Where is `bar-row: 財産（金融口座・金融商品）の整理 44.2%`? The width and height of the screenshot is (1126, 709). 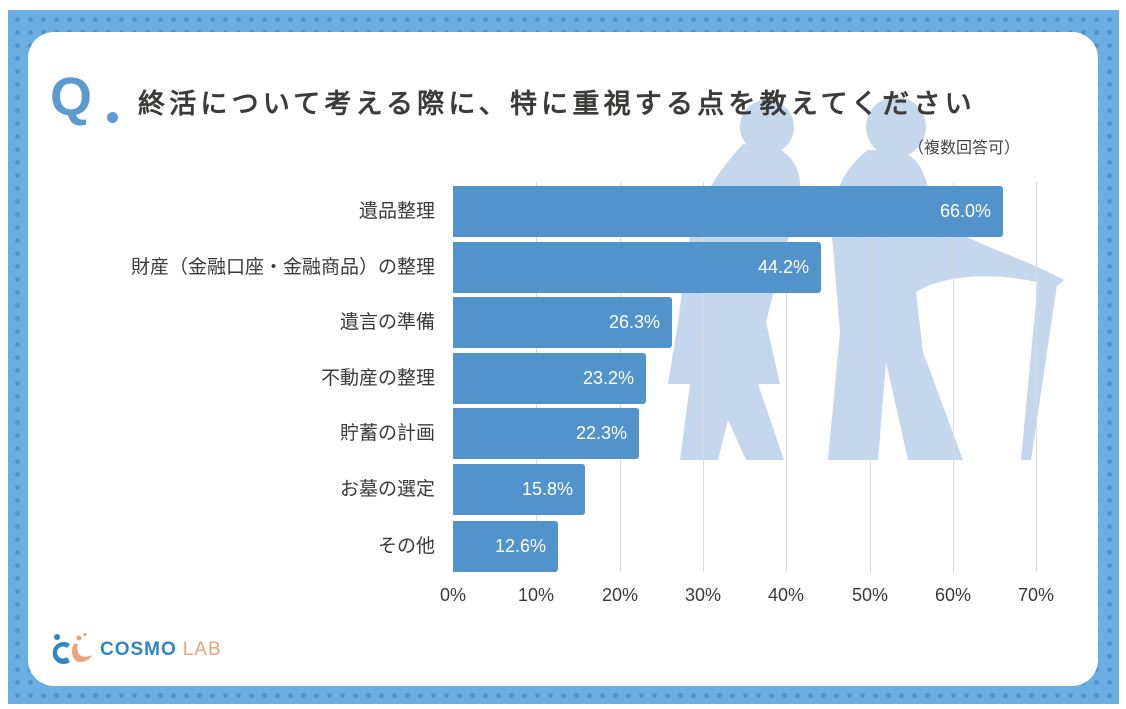
bar-row: 財産（金融口座・金融商品）の整理 44.2% is located at coordinates (563, 267).